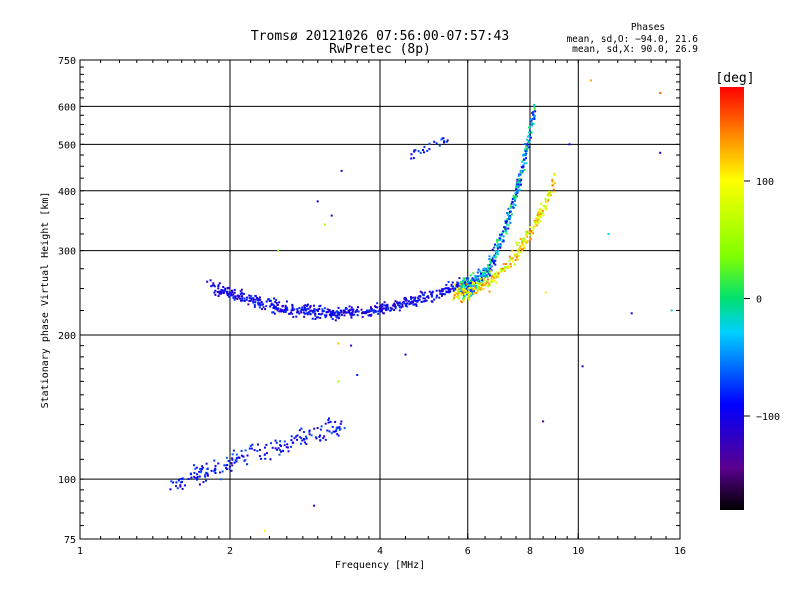 Image resolution: width=800 pixels, height=600 pixels. What do you see at coordinates (380, 36) in the screenshot?
I see `chart-title-line1: Tromsø 20121026 07:56:00-07:57:43` at bounding box center [380, 36].